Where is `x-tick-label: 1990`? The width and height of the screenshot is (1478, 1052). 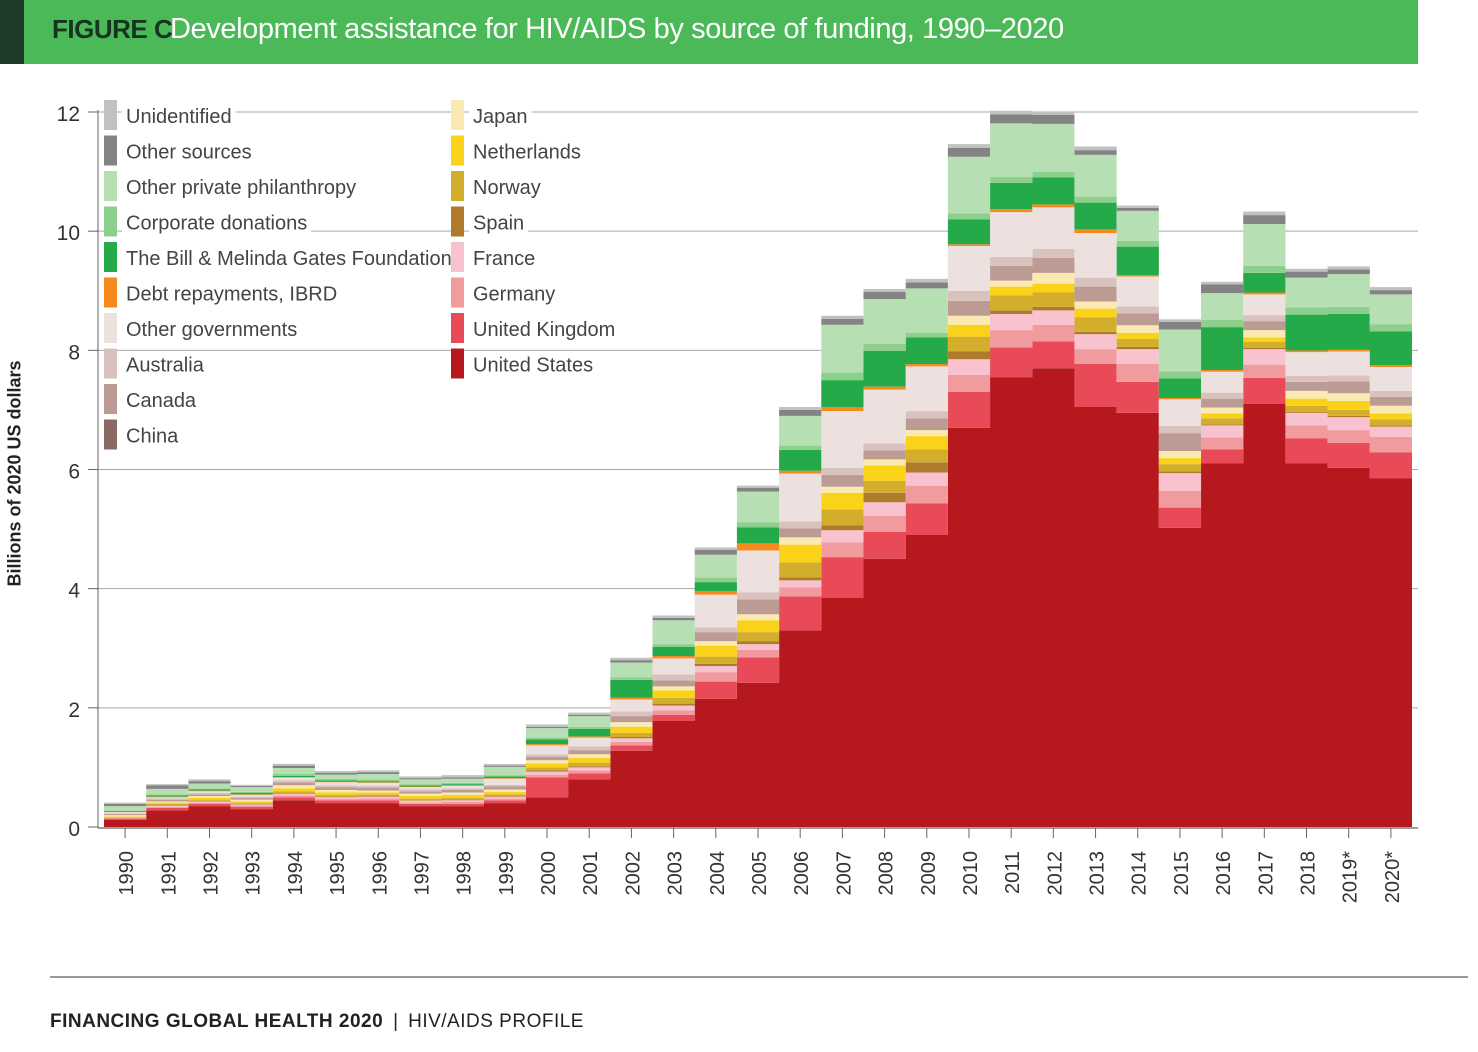
x-tick-label: 1990 is located at coordinates (127, 873).